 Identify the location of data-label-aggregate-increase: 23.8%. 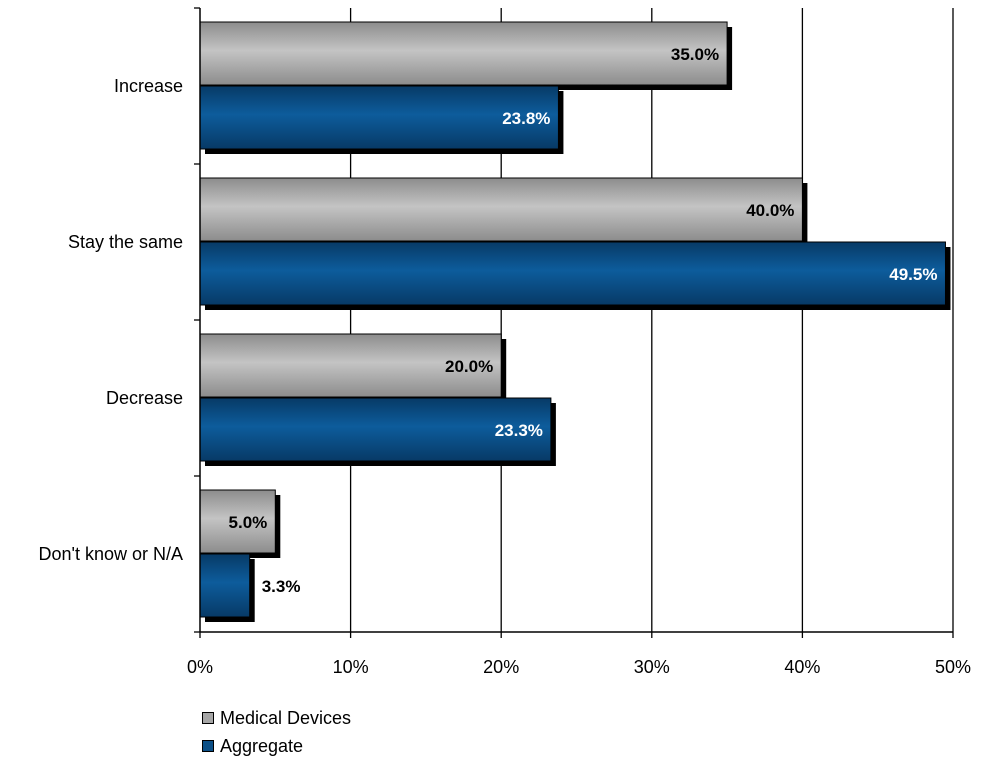
(526, 118).